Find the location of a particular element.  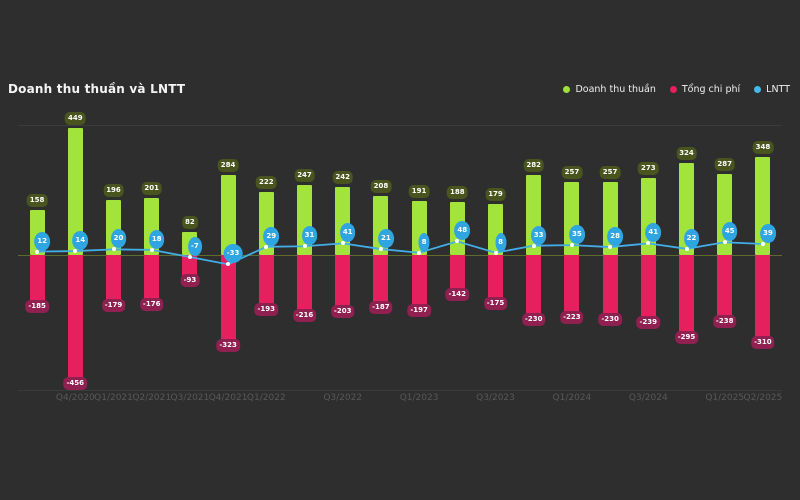

revenue-value-label: 348 is located at coordinates (763, 147).